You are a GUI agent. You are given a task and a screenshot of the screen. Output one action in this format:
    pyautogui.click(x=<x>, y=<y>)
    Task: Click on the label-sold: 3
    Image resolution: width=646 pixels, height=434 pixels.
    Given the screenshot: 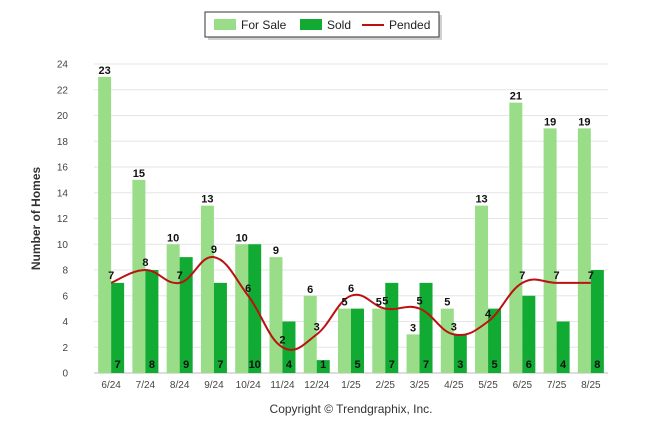 What is the action you would take?
    pyautogui.click(x=460, y=365)
    